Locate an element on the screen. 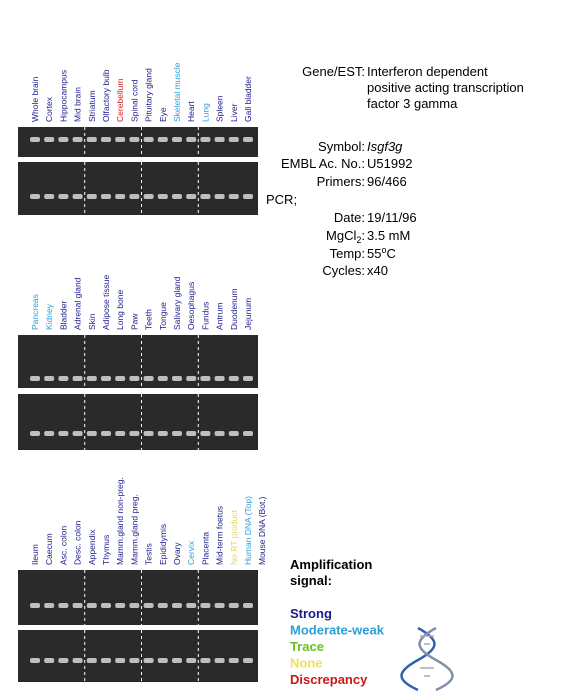 This screenshot has width=561, height=697. lane-label: Mouse DNA (Bot.) is located at coordinates (262, 530).